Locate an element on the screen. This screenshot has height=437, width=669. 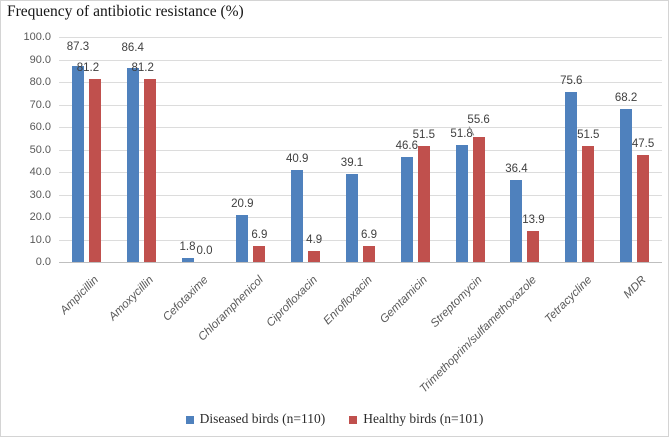
chart-title: Frequency of antibiotic resistance (%) is located at coordinates (125, 11).